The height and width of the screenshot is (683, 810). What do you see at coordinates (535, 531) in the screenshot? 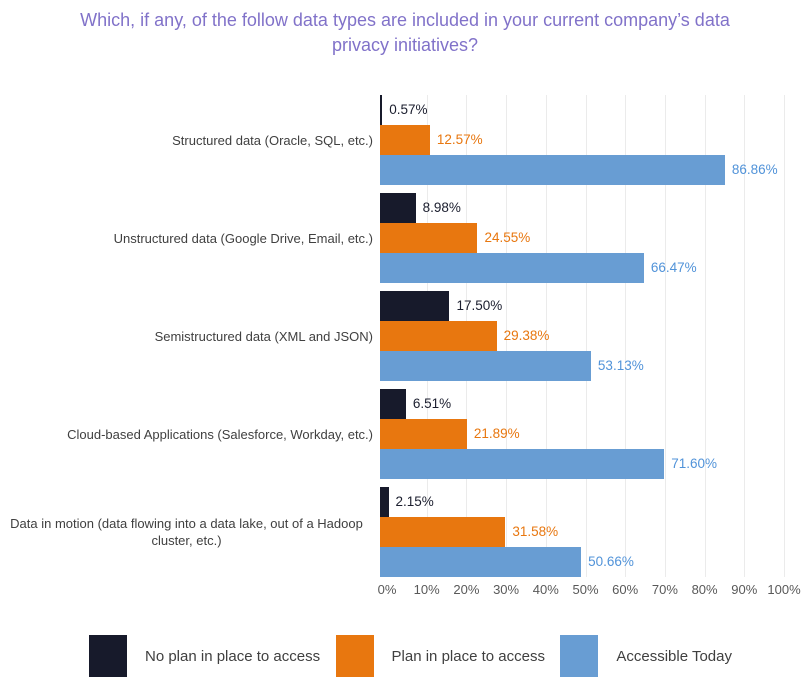
I see `value-label: 31.58%` at bounding box center [535, 531].